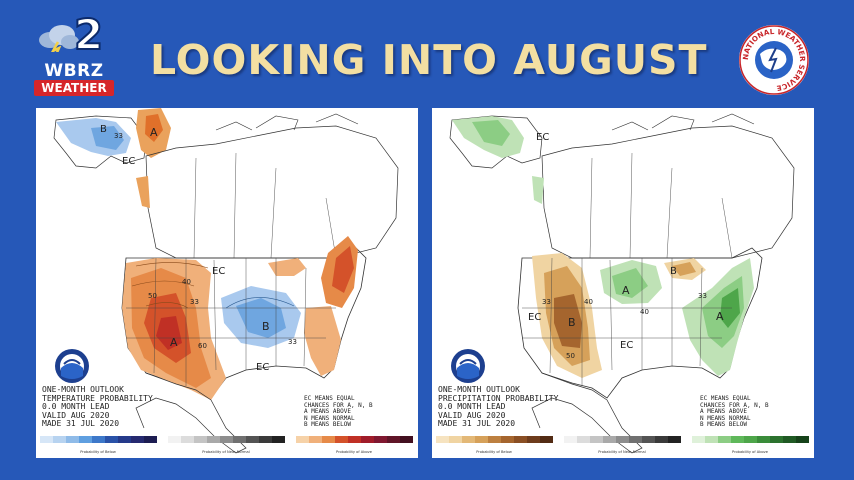  I want to click on label-60: 60, so click(202, 346).